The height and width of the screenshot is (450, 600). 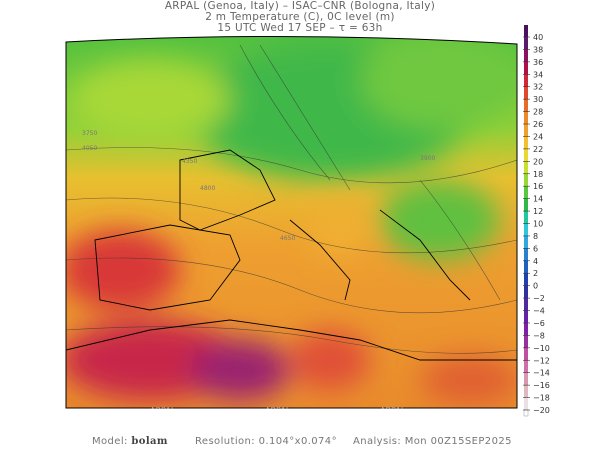 What do you see at coordinates (541, 385) in the screenshot?
I see `colorbar-tick-label: −16` at bounding box center [541, 385].